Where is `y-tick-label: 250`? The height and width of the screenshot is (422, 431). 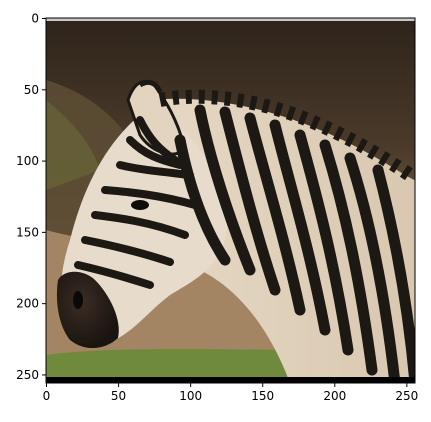
y-tick-label: 250 is located at coordinates (27, 375).